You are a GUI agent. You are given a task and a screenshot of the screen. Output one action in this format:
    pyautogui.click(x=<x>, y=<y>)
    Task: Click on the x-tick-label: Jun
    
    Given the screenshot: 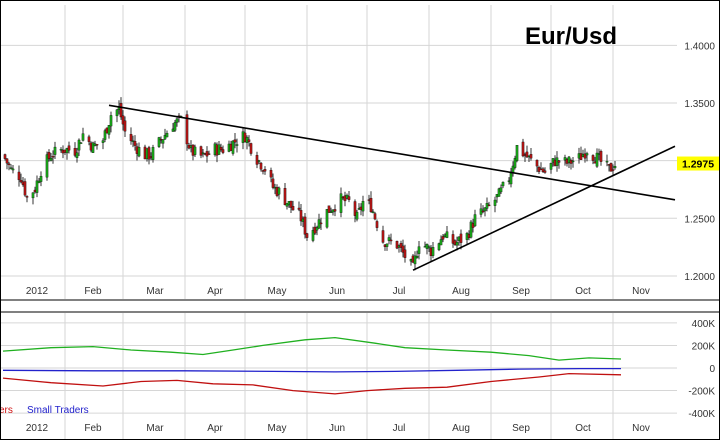 What is the action you would take?
    pyautogui.click(x=337, y=428)
    